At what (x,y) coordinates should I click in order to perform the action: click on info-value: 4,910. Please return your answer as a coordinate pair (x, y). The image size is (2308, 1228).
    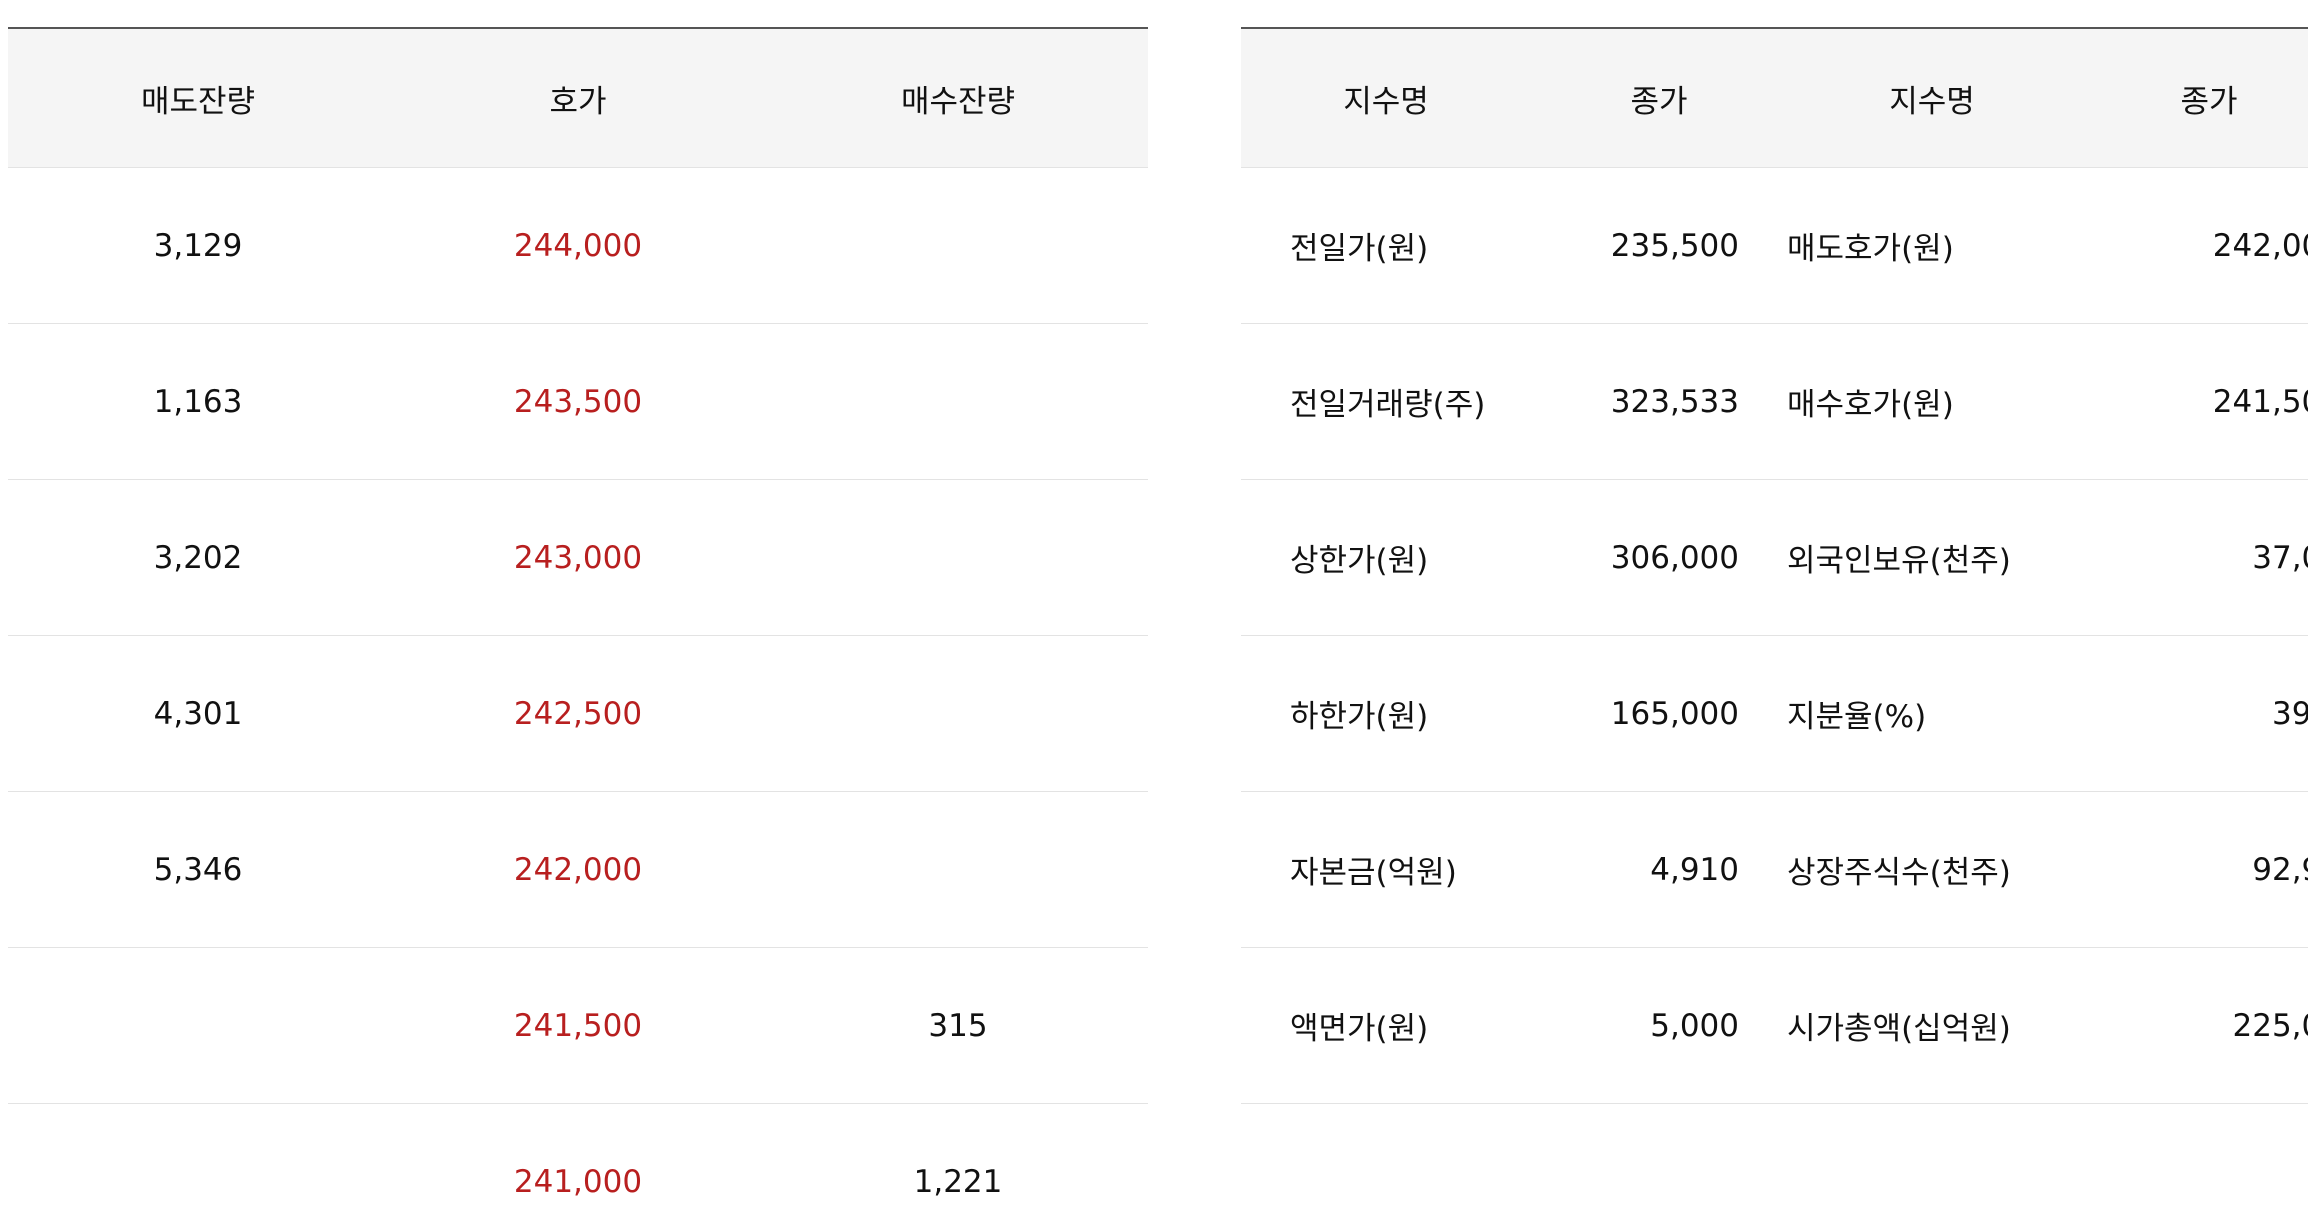
    Looking at the image, I should click on (1659, 869).